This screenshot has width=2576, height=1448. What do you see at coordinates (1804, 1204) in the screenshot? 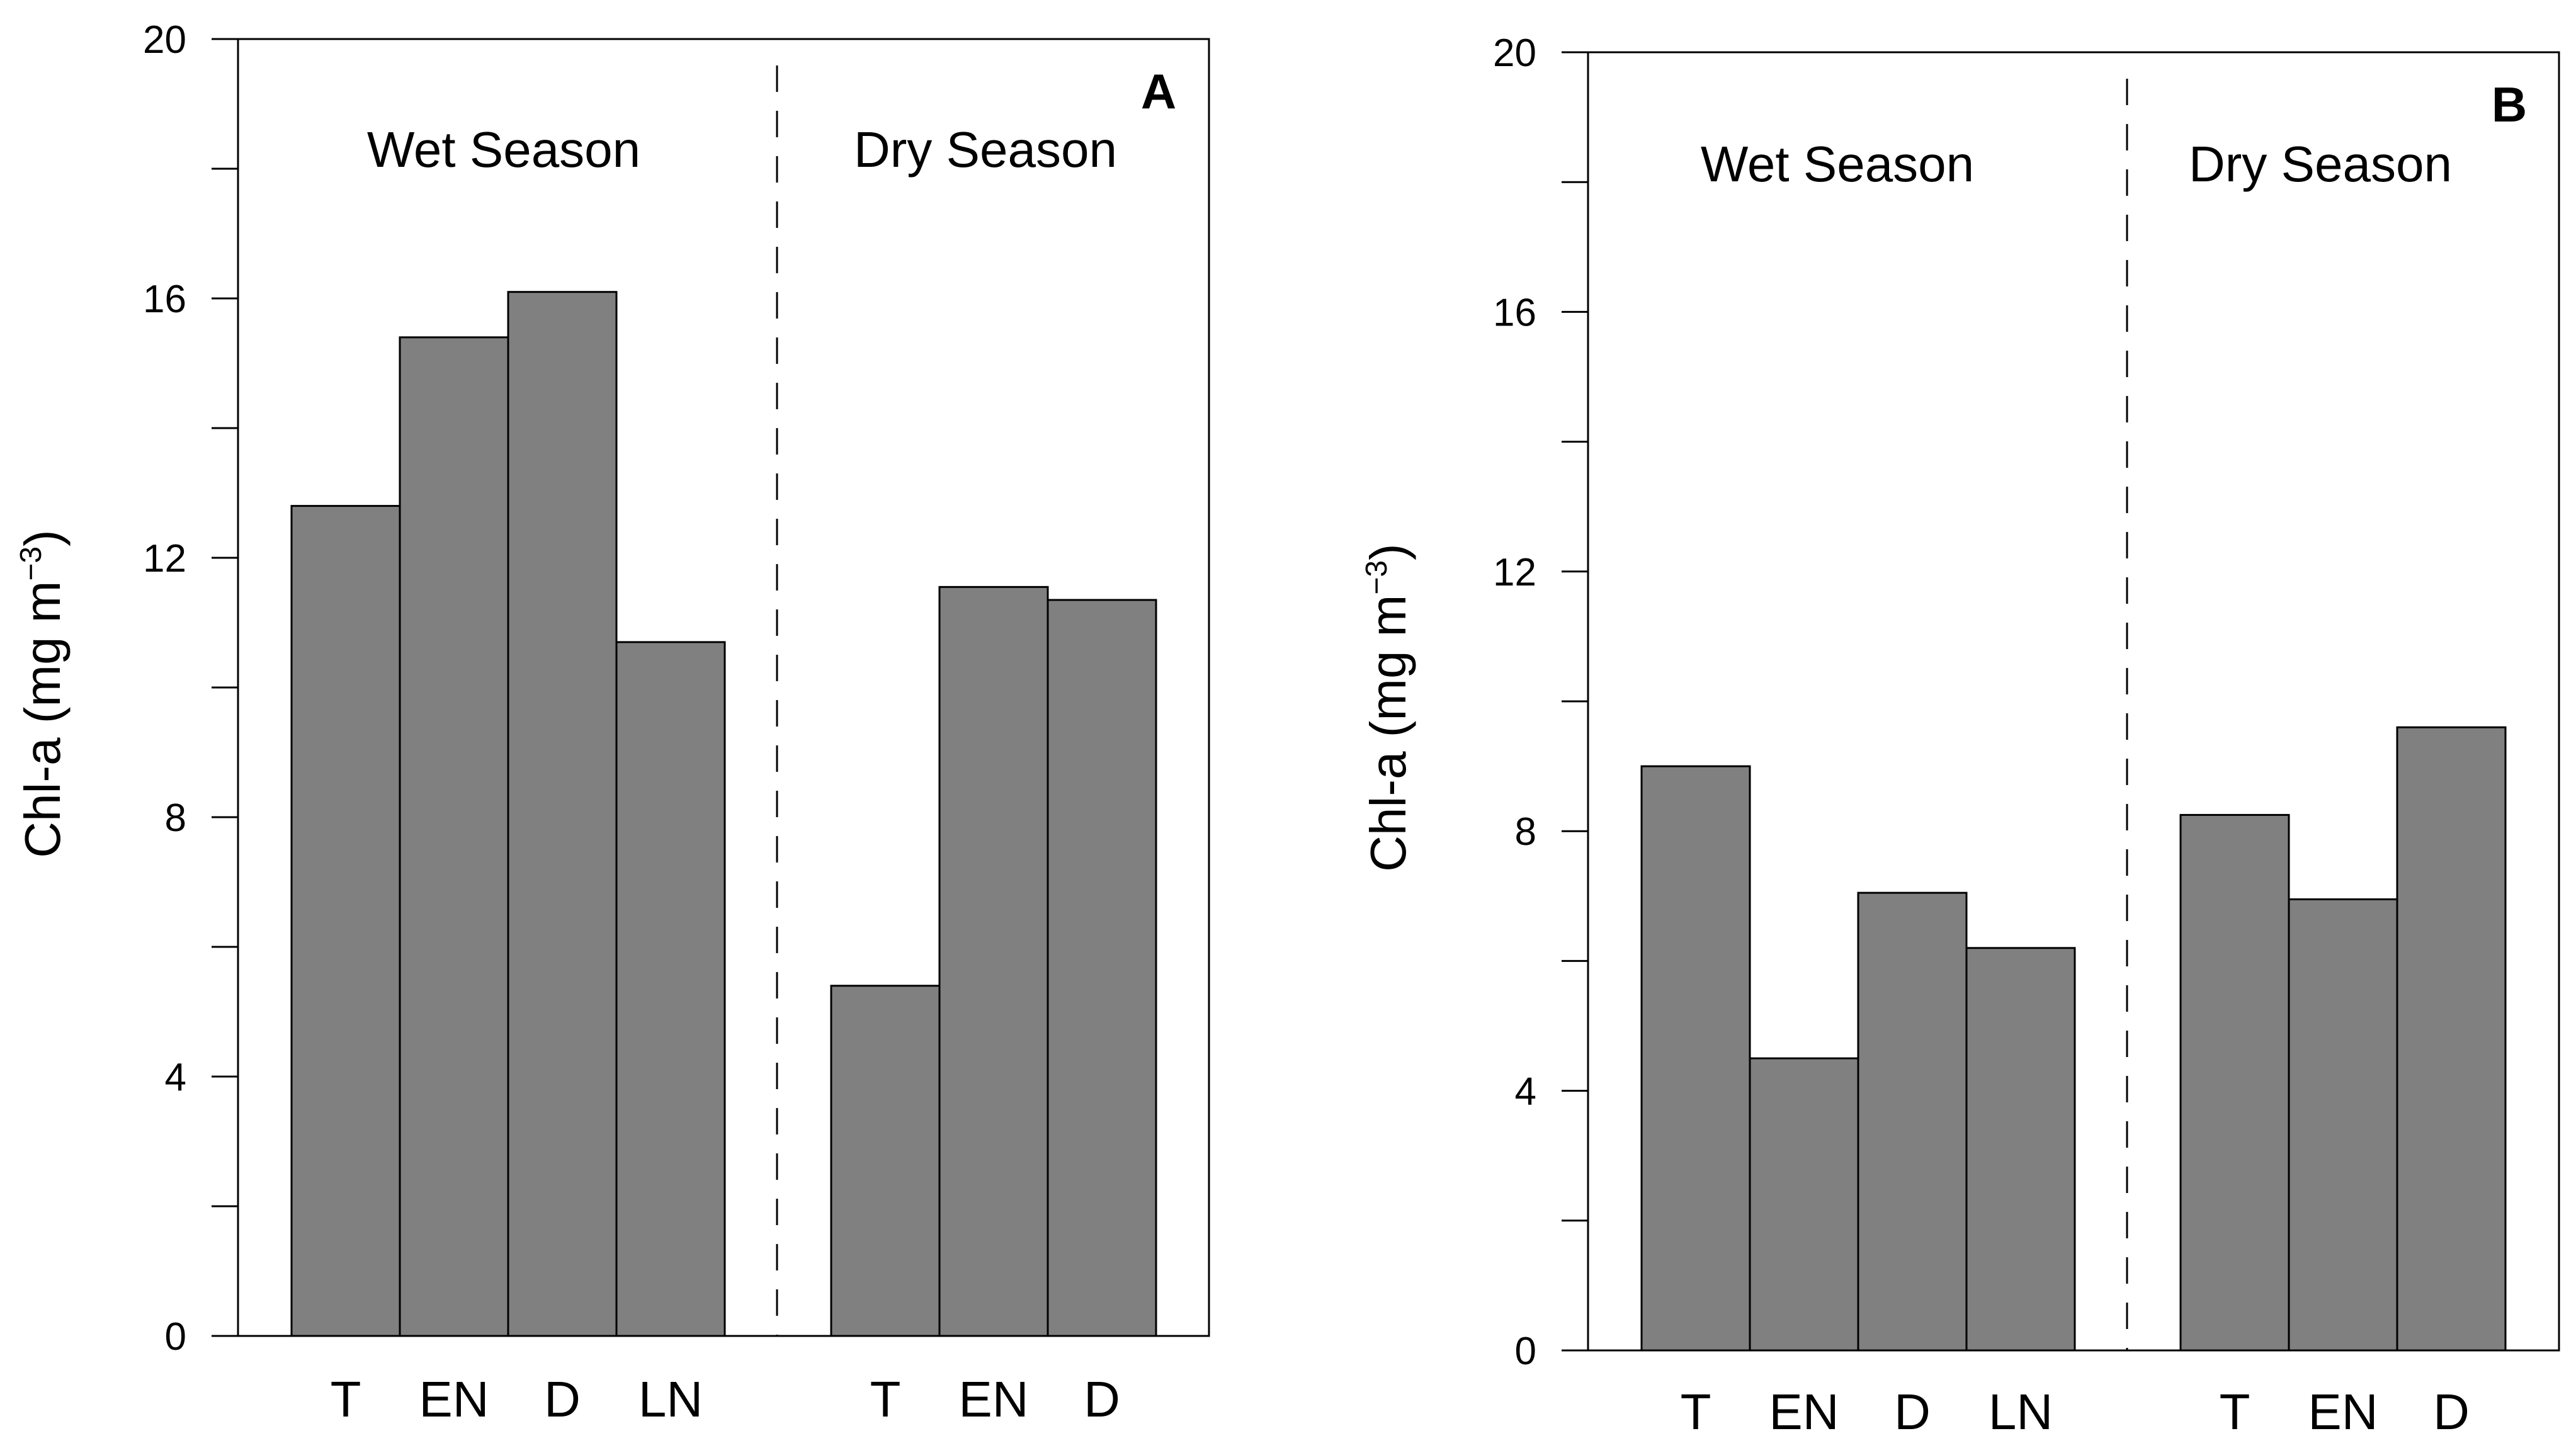
I see `bar-b-wet-en` at bounding box center [1804, 1204].